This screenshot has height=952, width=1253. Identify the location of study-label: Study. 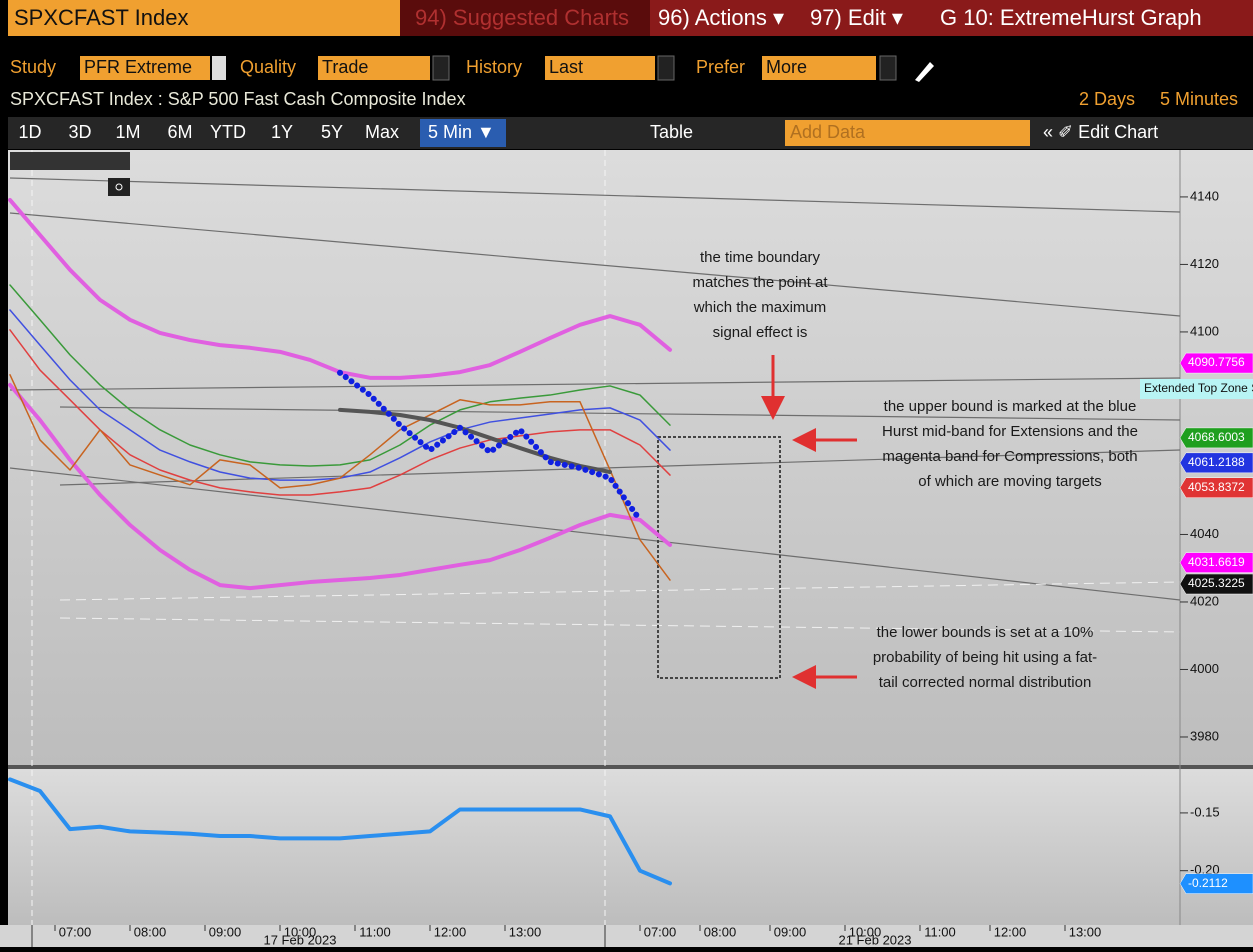
(33, 67).